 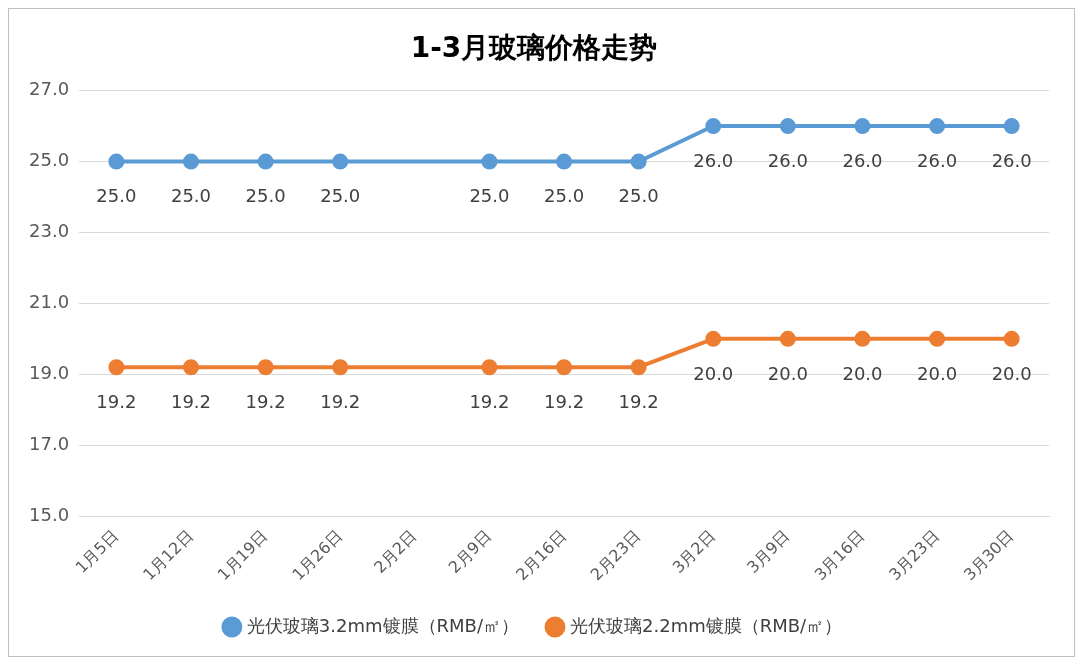 What do you see at coordinates (839, 555) in the screenshot?
I see `x-tick-label: 3月16日` at bounding box center [839, 555].